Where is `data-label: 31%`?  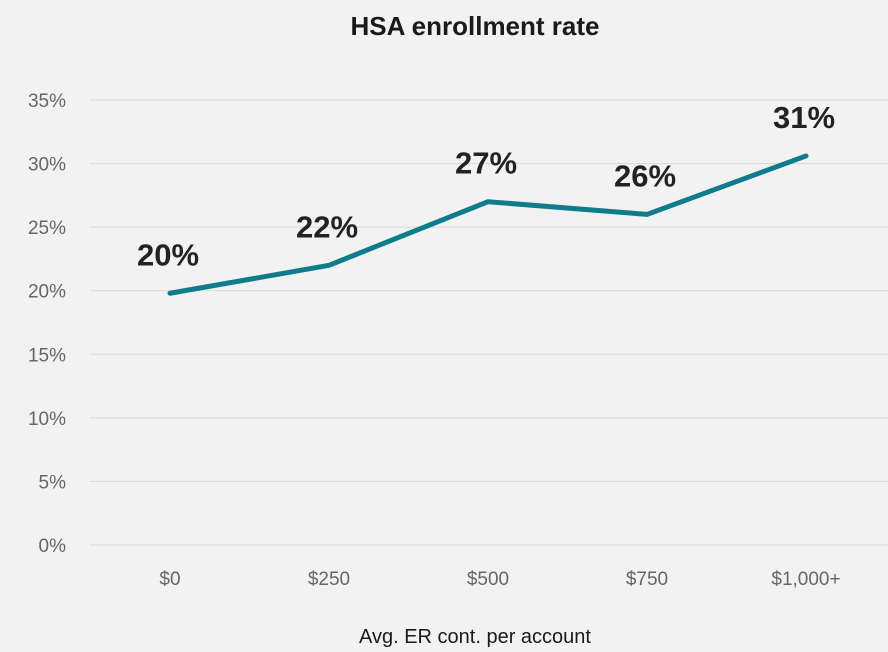
data-label: 31% is located at coordinates (804, 117).